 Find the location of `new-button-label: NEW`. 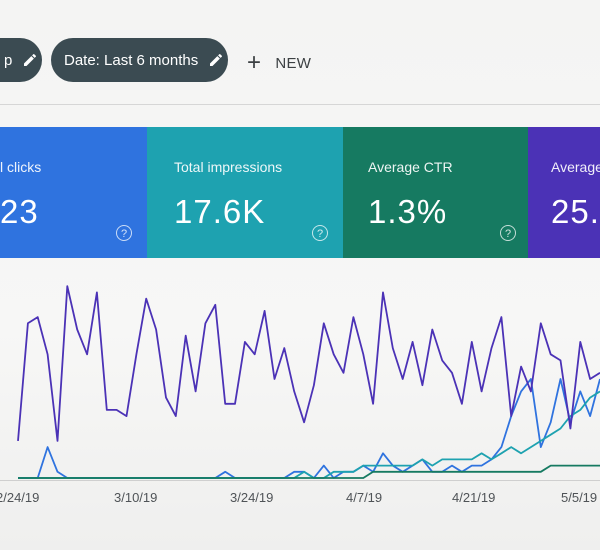

new-button-label: NEW is located at coordinates (293, 63).